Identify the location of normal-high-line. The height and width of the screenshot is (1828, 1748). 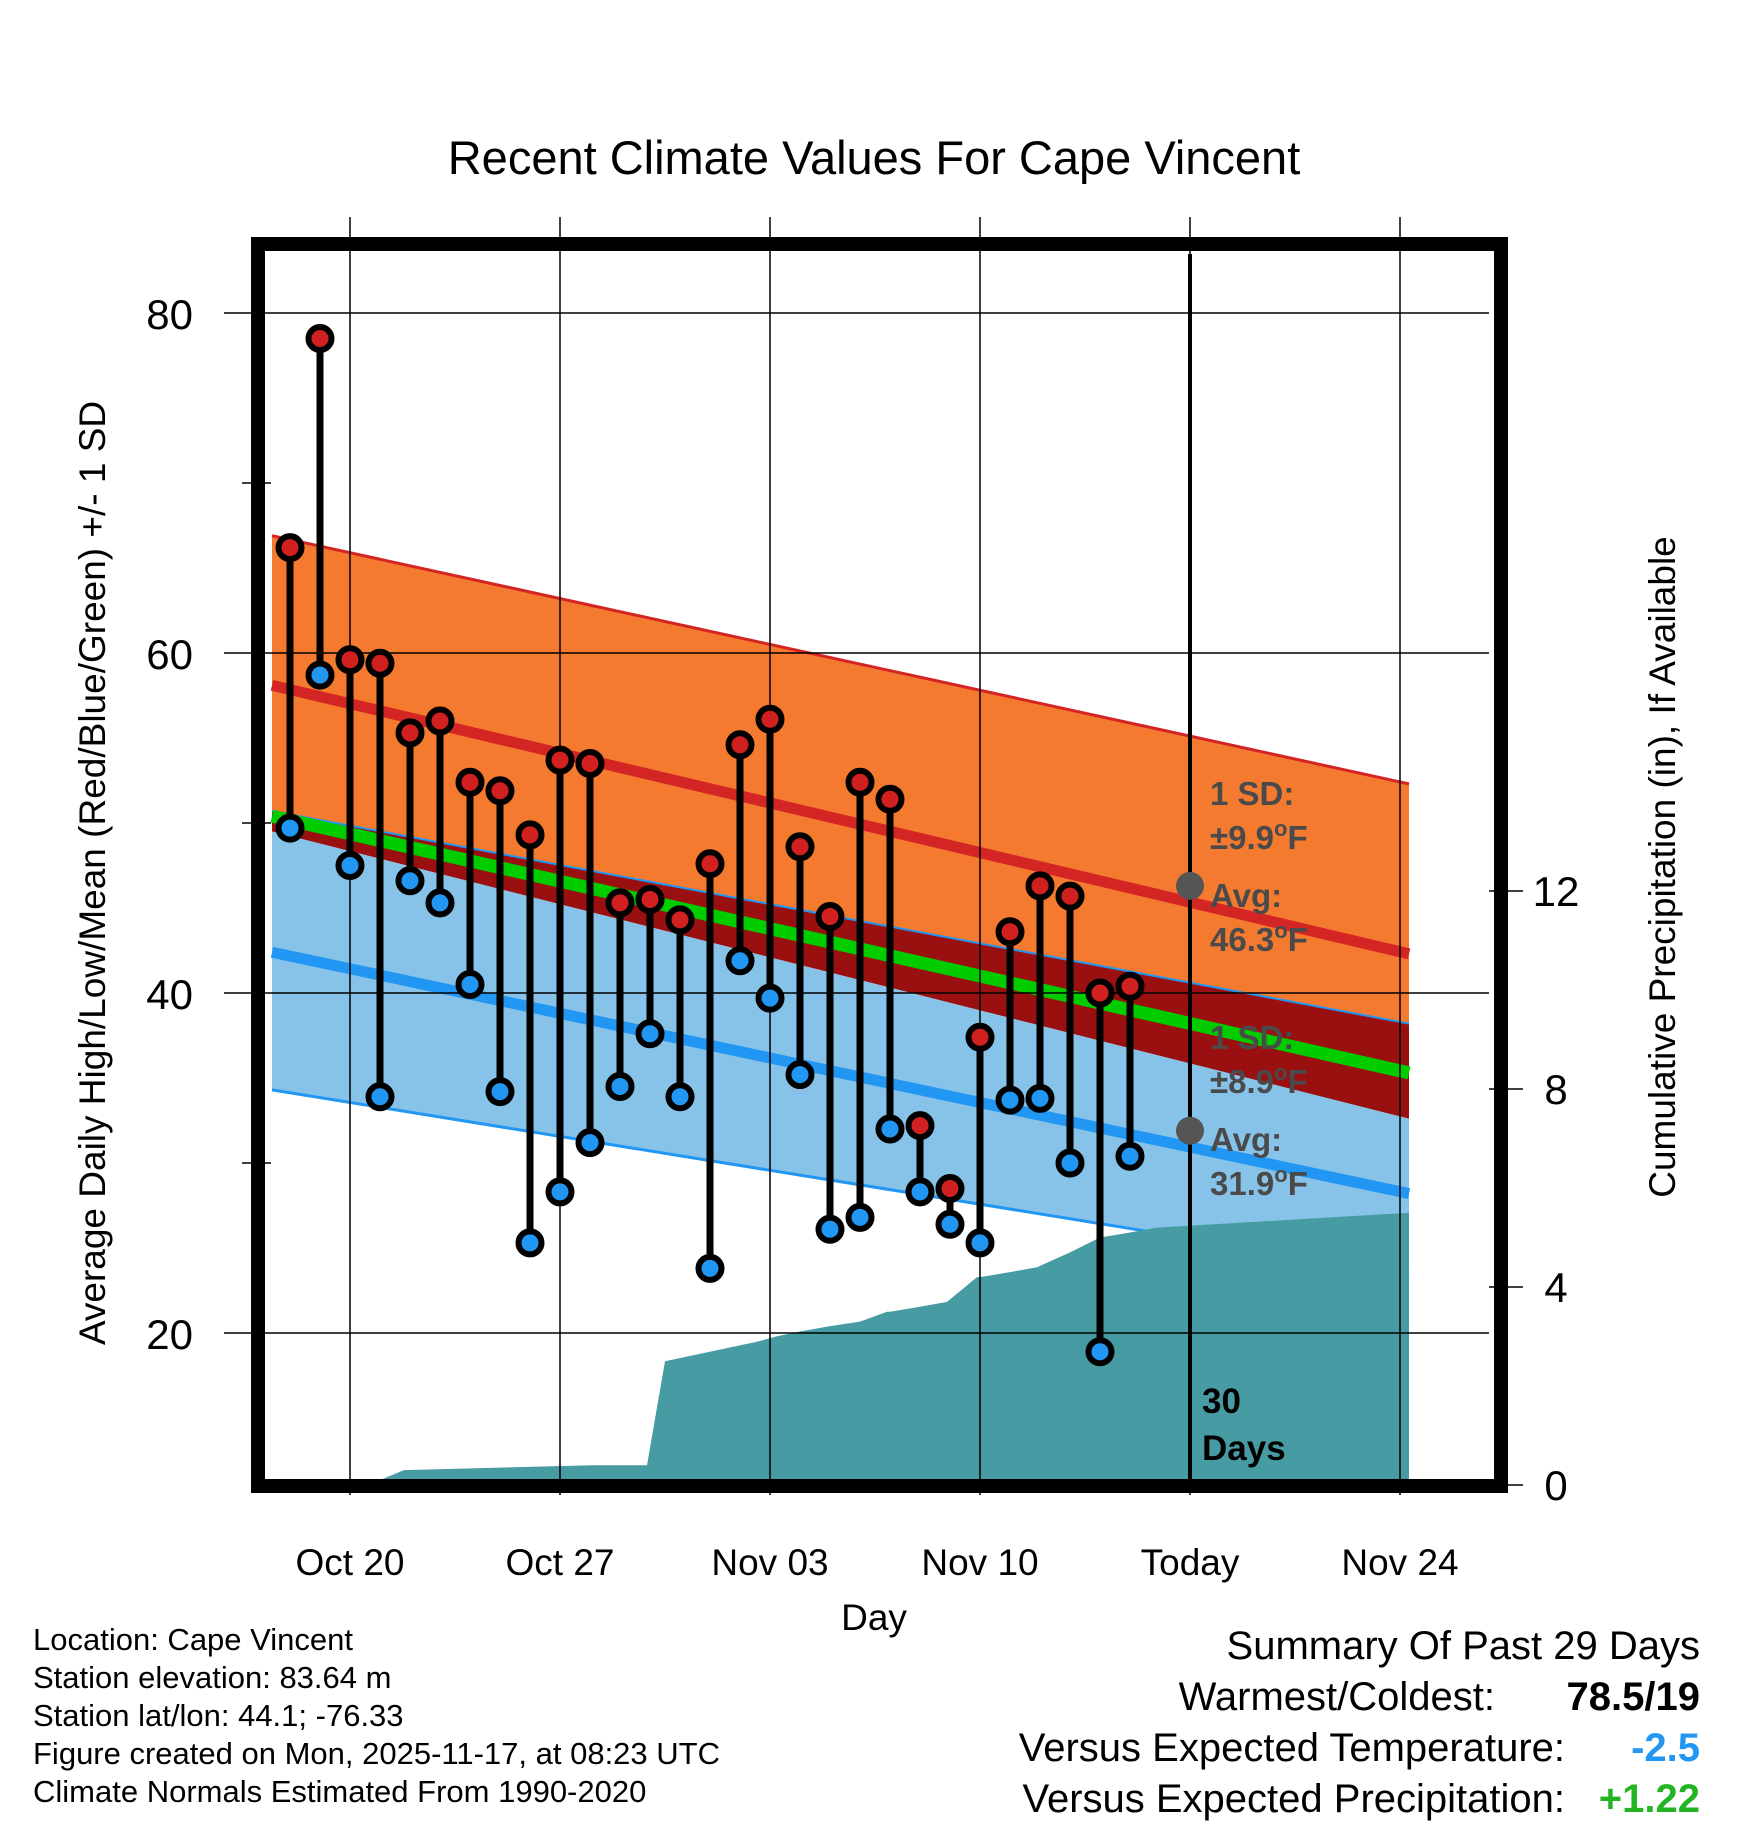
(840, 819).